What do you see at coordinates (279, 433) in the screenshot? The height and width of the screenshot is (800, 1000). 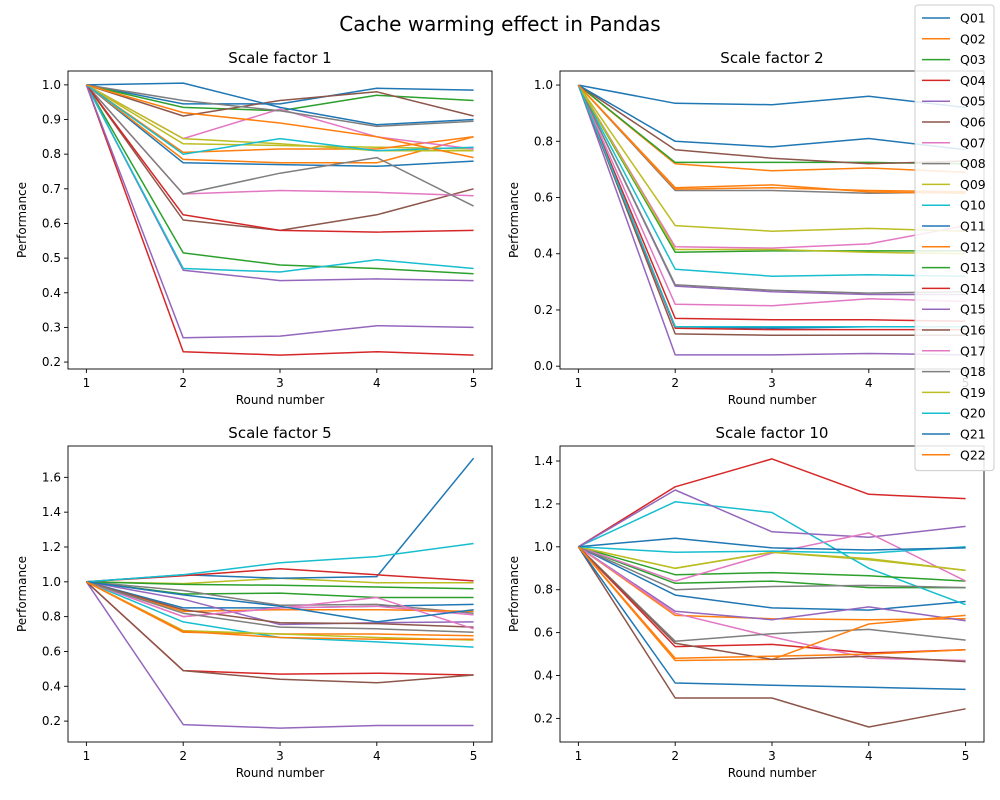 I see `subplot-title: Scale factor 5` at bounding box center [279, 433].